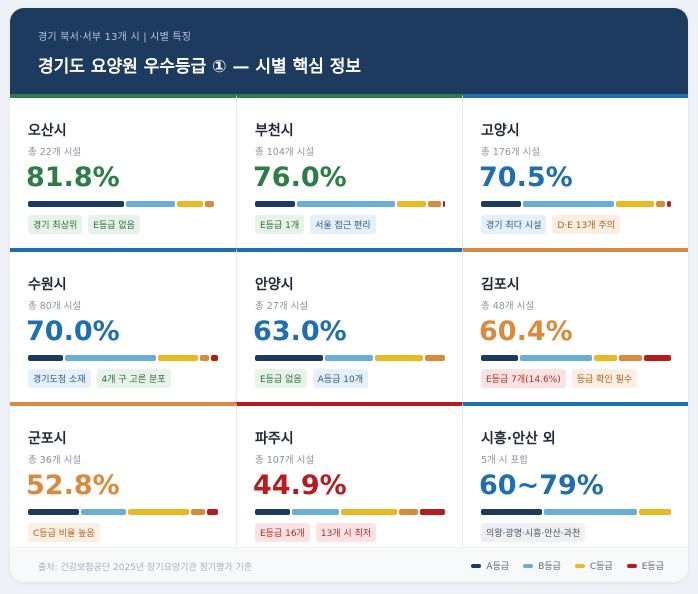 The image size is (698, 594). I want to click on city-name: 김포시, so click(500, 285).